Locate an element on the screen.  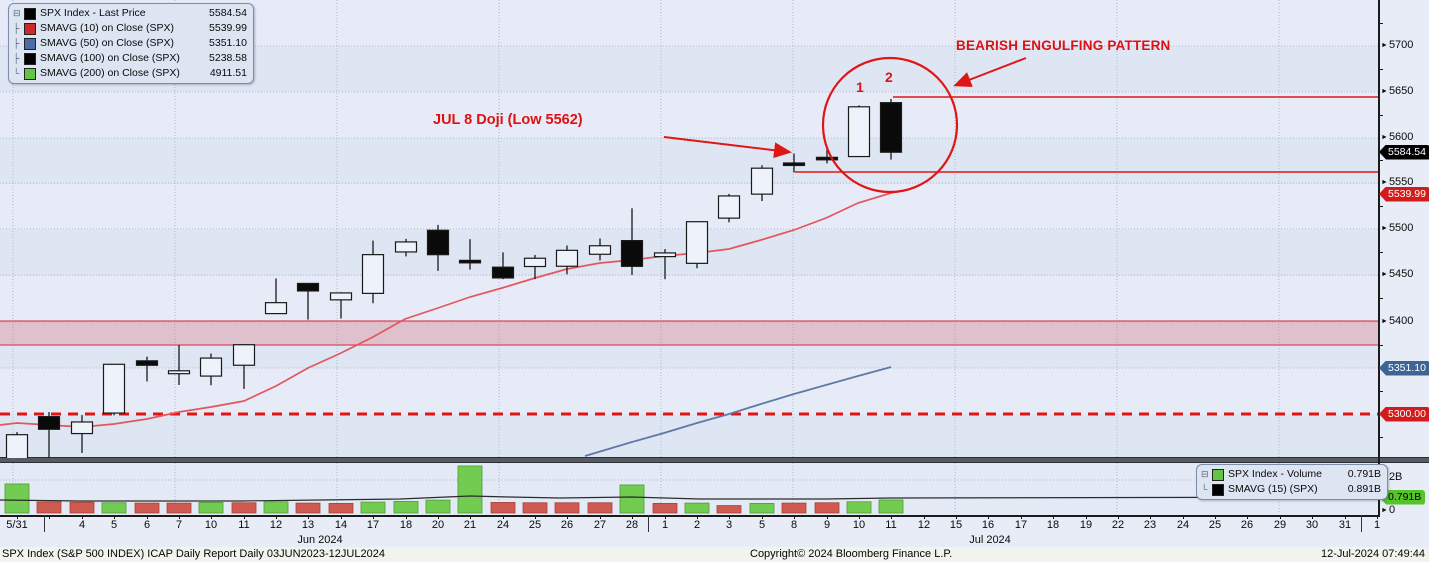
price-badge-5539.99: 5539.99 is located at coordinates (1404, 194).